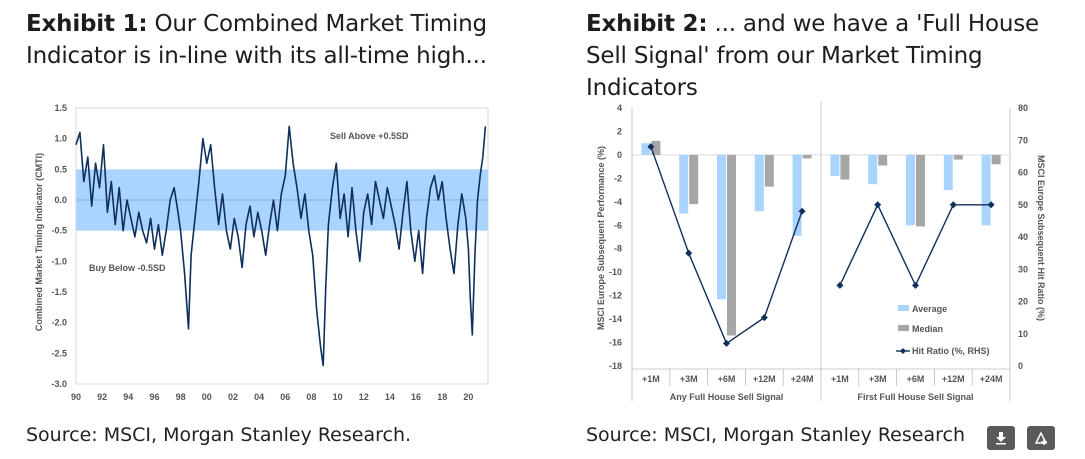 The width and height of the screenshot is (1085, 459). Describe the element at coordinates (390, 397) in the screenshot. I see `x-tick-label: 14` at that location.